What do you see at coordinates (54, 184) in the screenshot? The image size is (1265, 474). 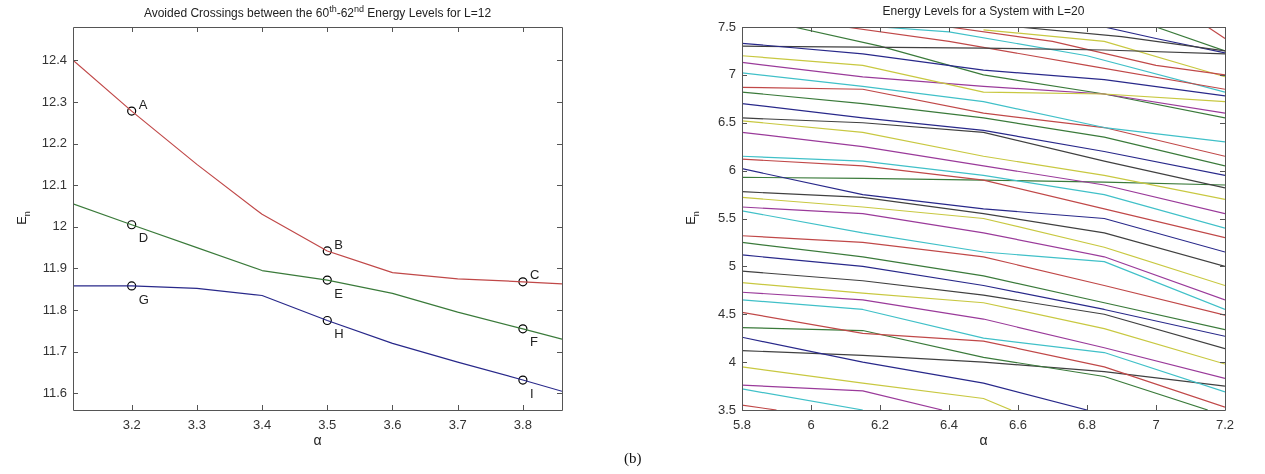 I see `y-tick-label: 12.1` at bounding box center [54, 184].